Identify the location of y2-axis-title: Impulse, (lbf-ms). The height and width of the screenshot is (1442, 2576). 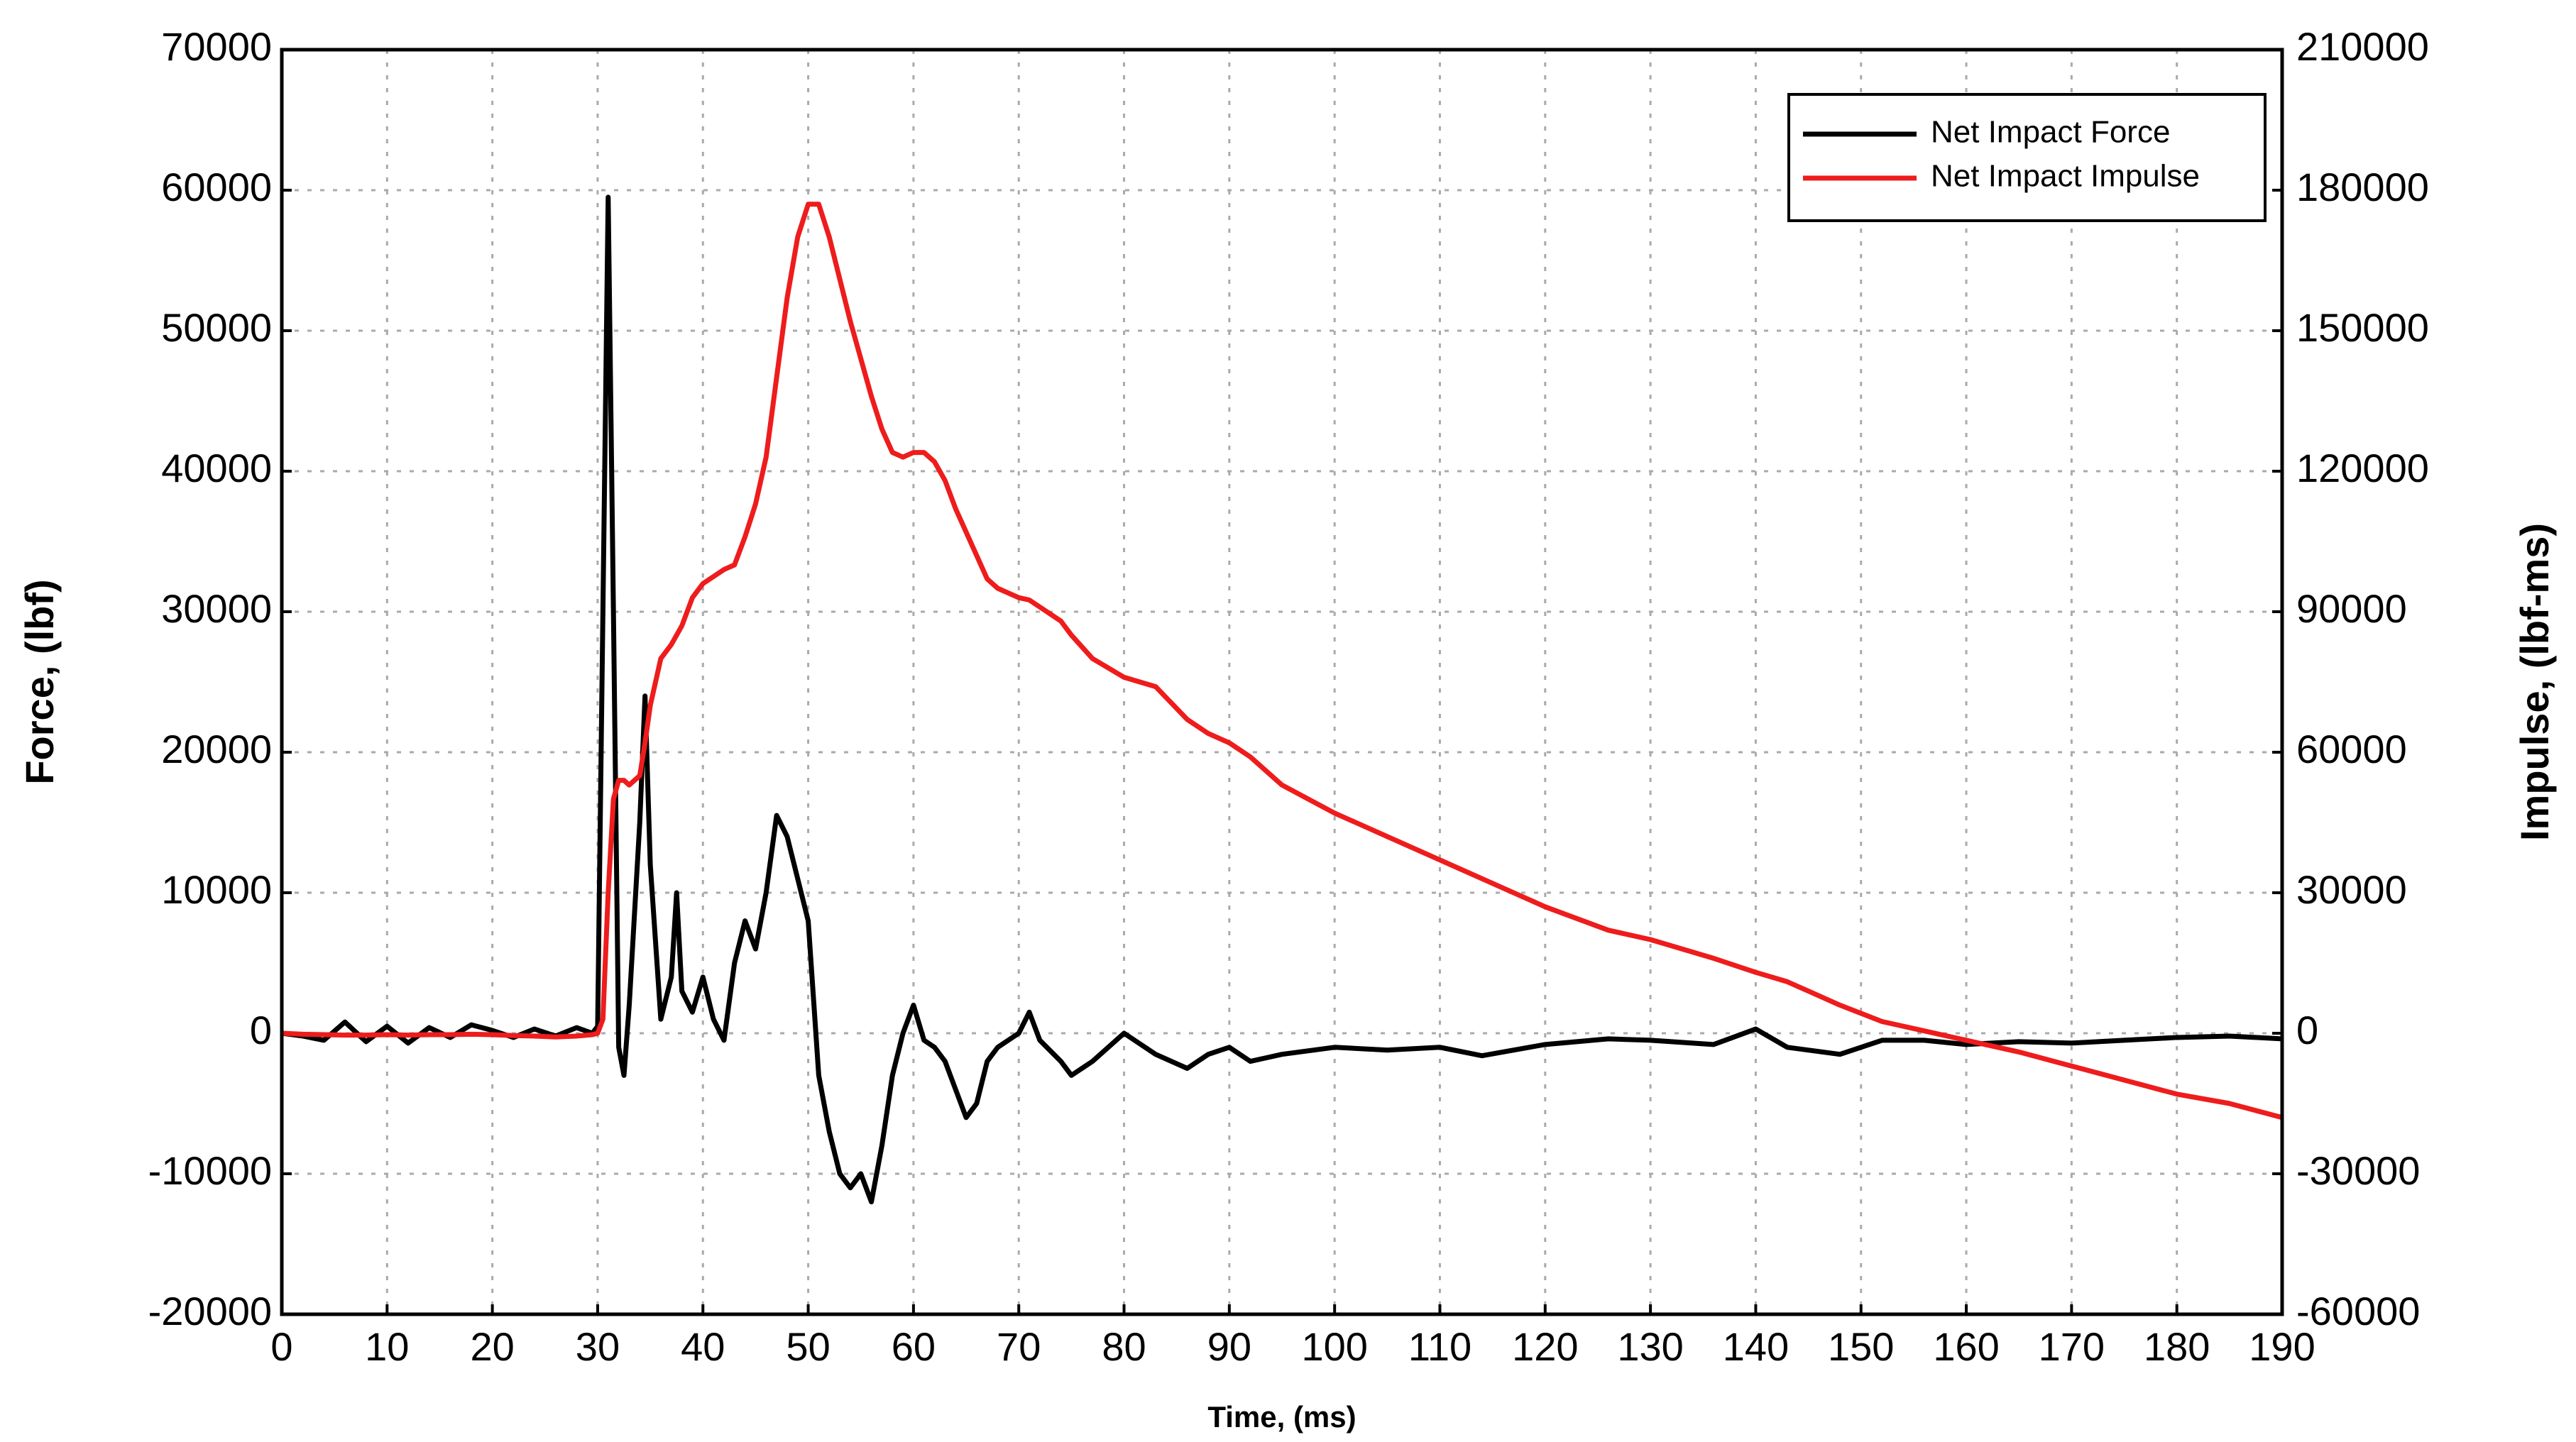
(2534, 682).